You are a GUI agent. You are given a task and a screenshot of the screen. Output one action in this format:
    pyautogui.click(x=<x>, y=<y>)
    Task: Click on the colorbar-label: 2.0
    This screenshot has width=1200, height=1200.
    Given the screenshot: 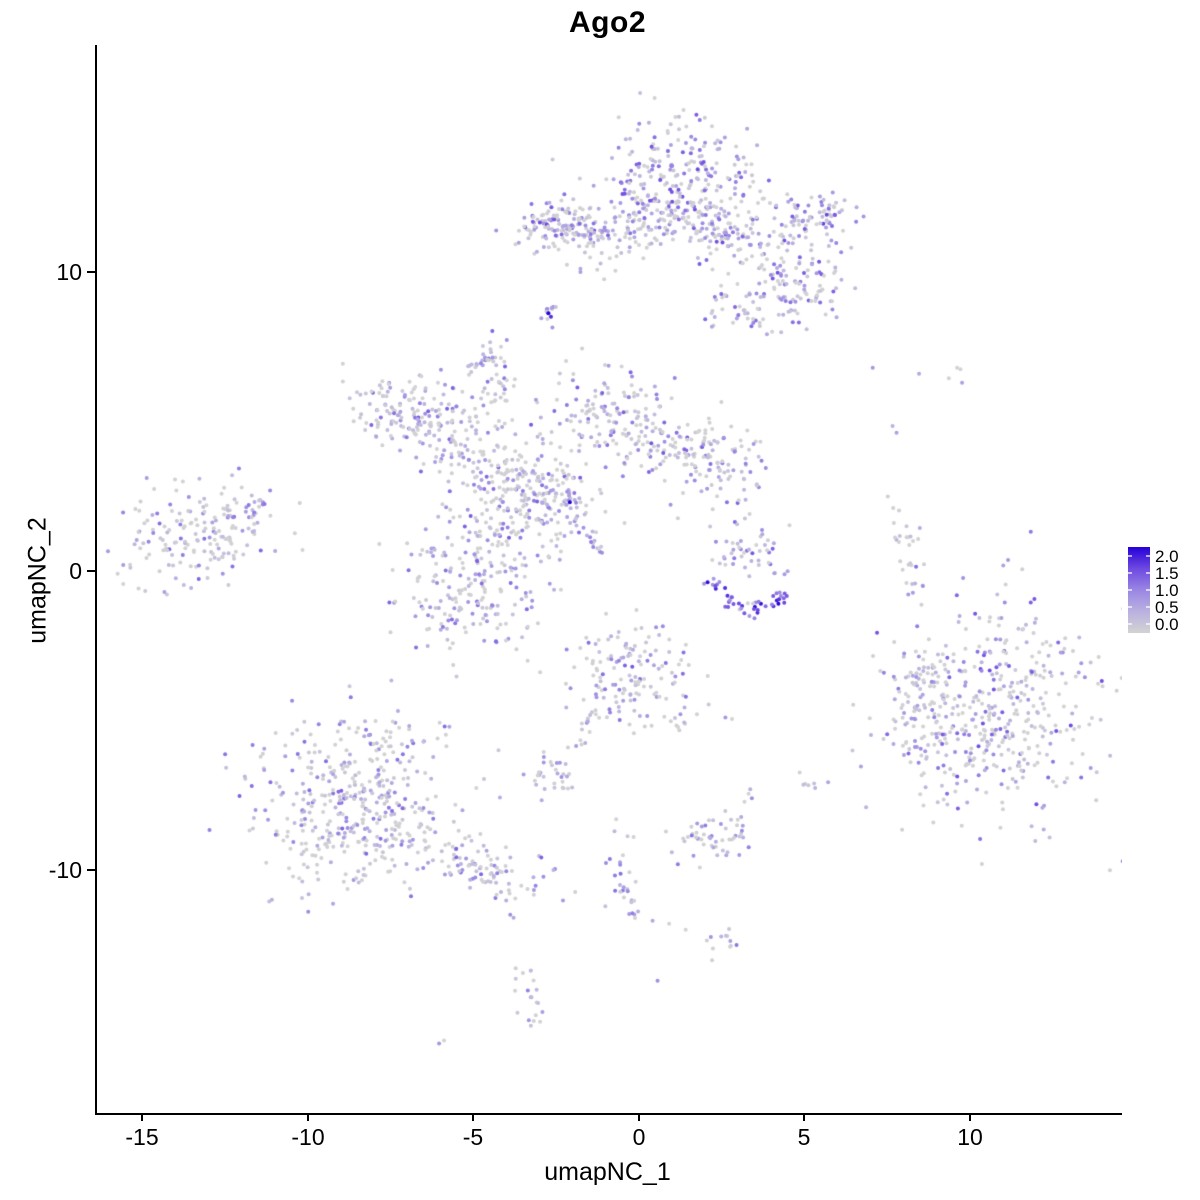 What is the action you would take?
    pyautogui.click(x=1167, y=556)
    